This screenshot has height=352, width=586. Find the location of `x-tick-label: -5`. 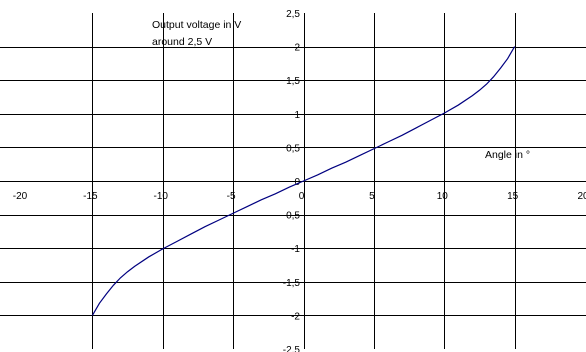

x-tick-label: -5 is located at coordinates (231, 196).